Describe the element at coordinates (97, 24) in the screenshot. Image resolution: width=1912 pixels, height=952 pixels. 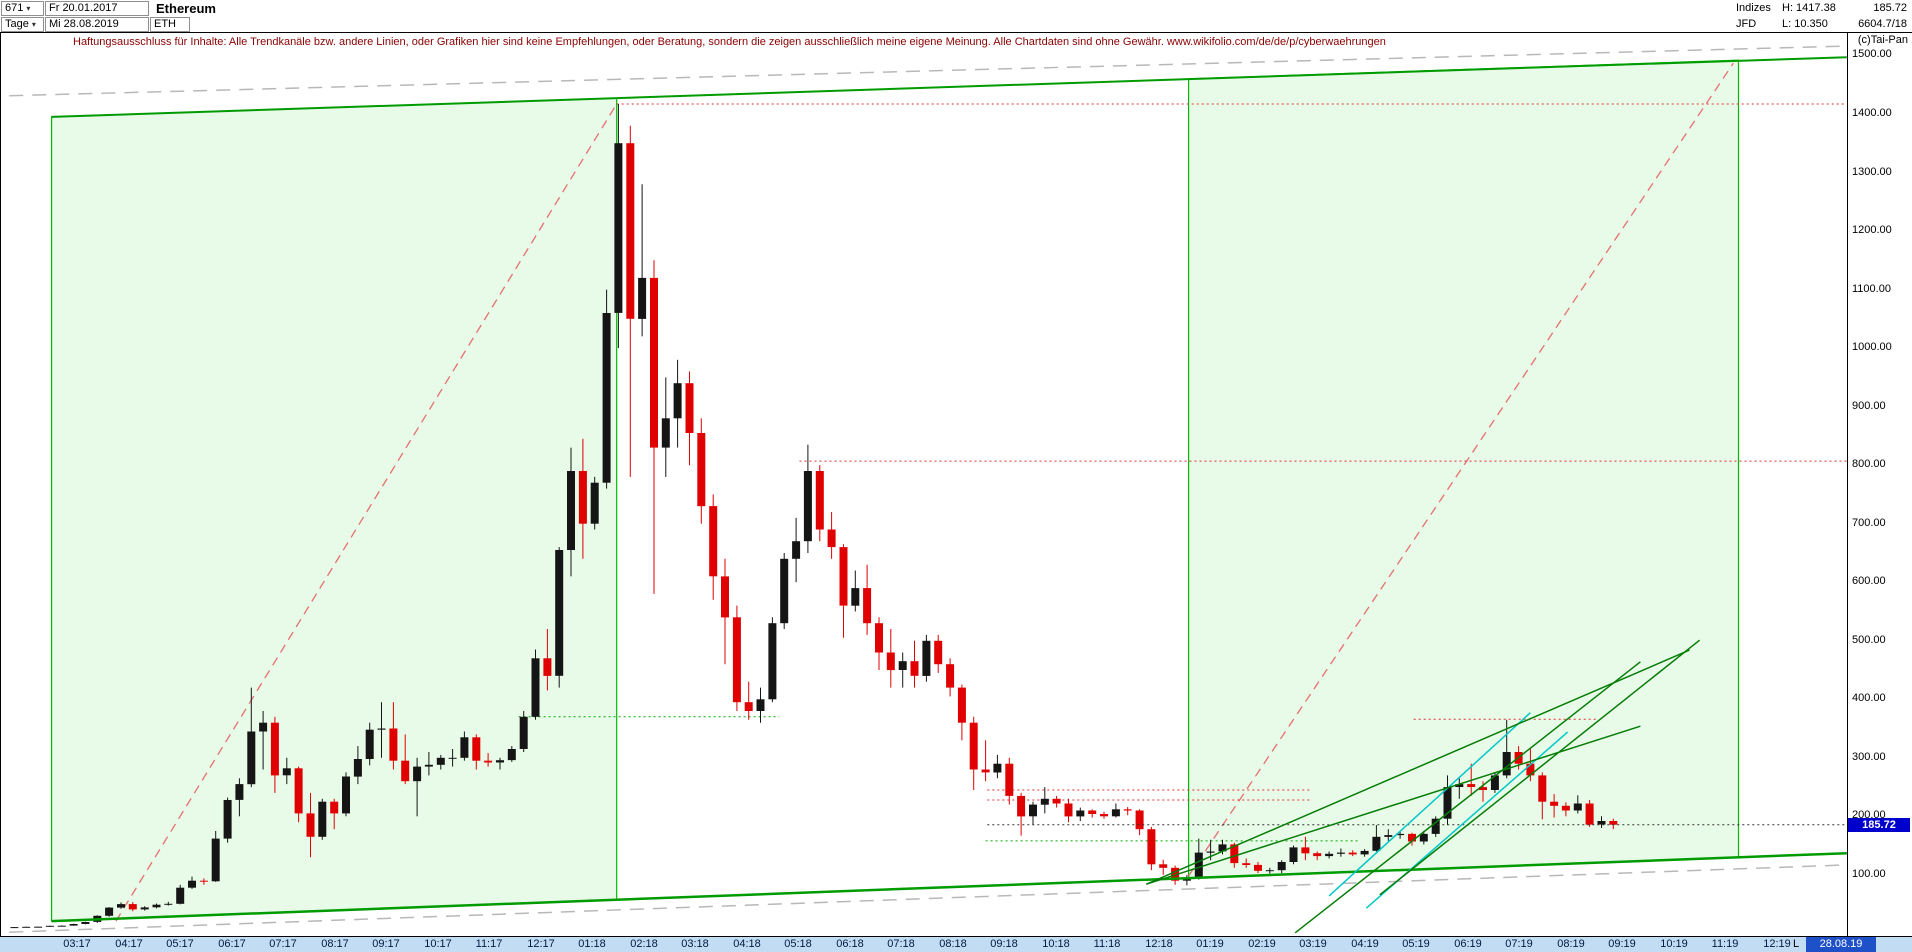
I see `end-date-field: Mi 28.08.2019` at that location.